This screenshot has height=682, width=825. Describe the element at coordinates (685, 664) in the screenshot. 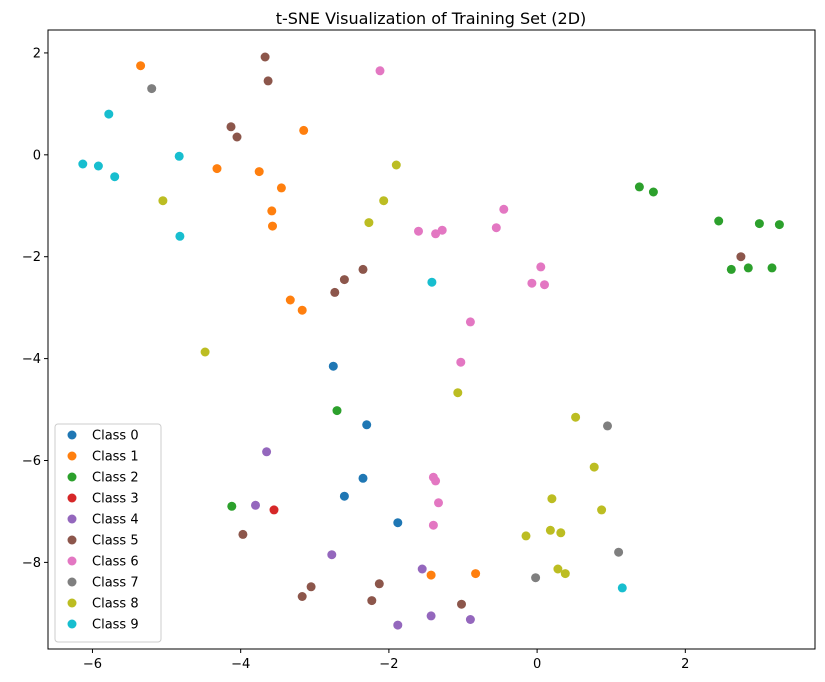

I see `x-tick-label-4: 2` at that location.